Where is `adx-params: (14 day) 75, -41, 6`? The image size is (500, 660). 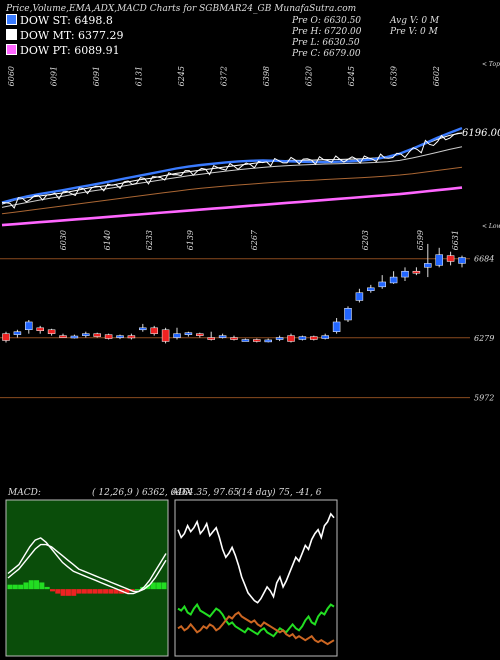 adx-params: (14 day) 75, -41, 6 is located at coordinates (280, 492).